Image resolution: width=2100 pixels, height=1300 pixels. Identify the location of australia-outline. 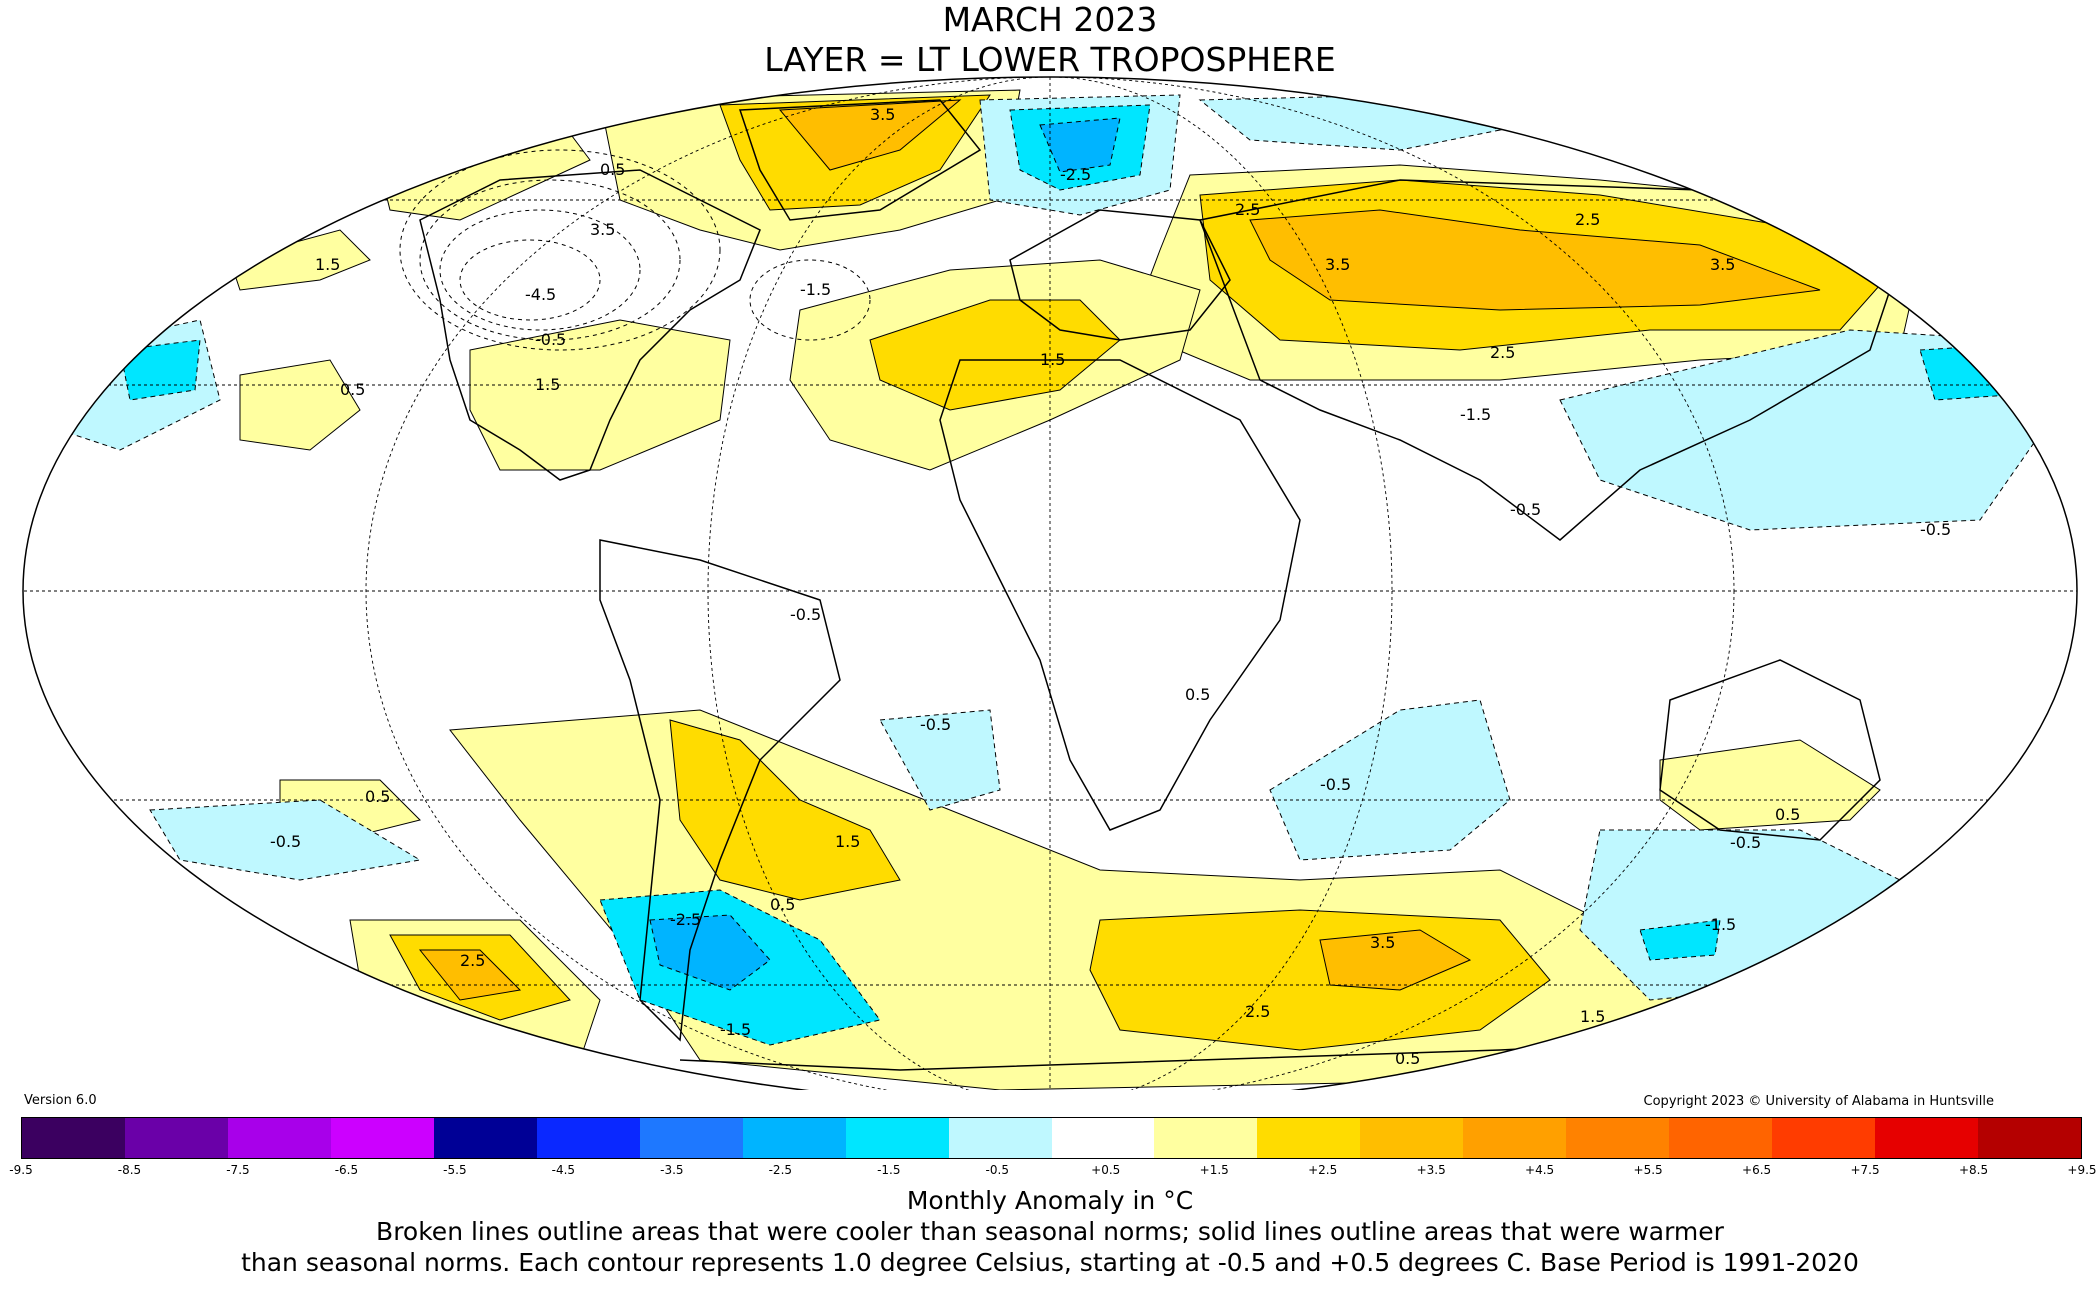
(1770, 750).